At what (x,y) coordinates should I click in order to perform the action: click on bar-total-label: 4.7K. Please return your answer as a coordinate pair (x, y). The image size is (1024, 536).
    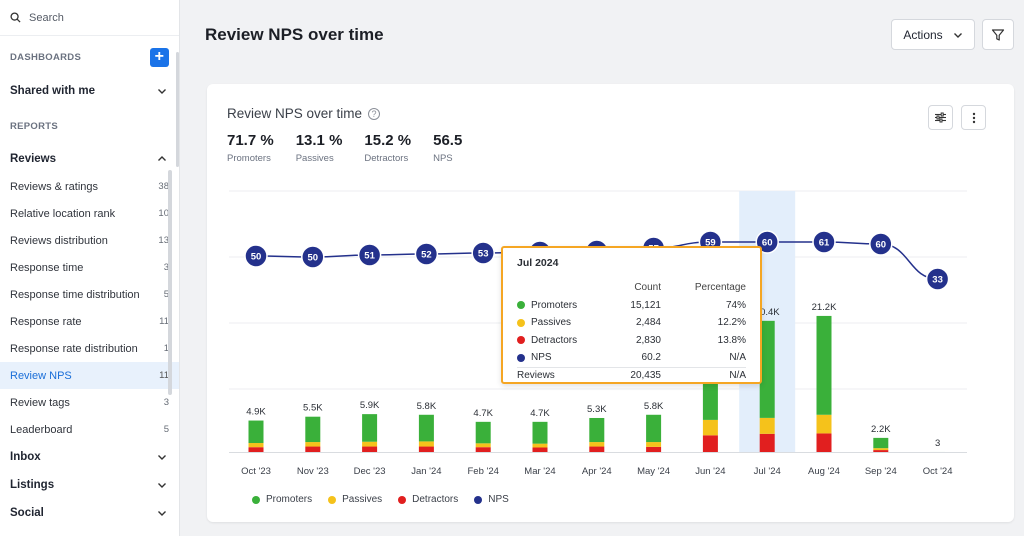
    Looking at the image, I should click on (483, 413).